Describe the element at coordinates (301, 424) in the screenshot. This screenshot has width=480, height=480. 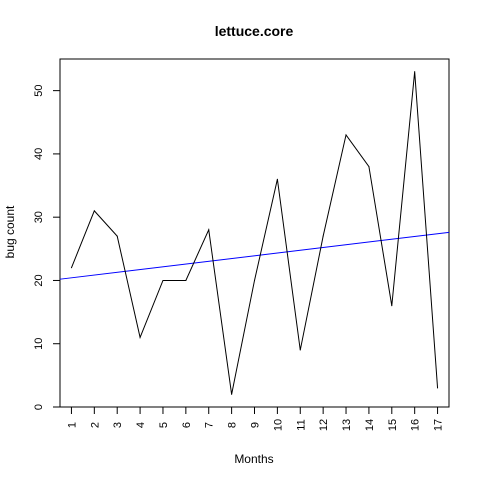
I see `x-tick-label: 11` at that location.